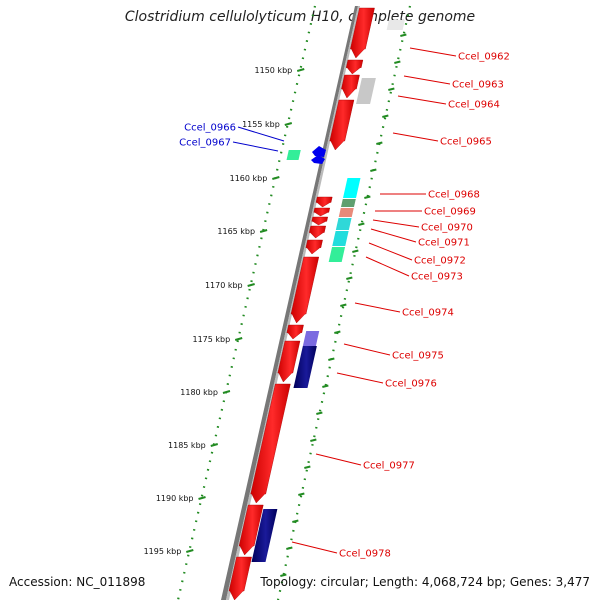 Image resolution: width=600 pixels, height=600 pixels. I want to click on gene-label-ccel-0962: Ccel_0962, so click(484, 57).